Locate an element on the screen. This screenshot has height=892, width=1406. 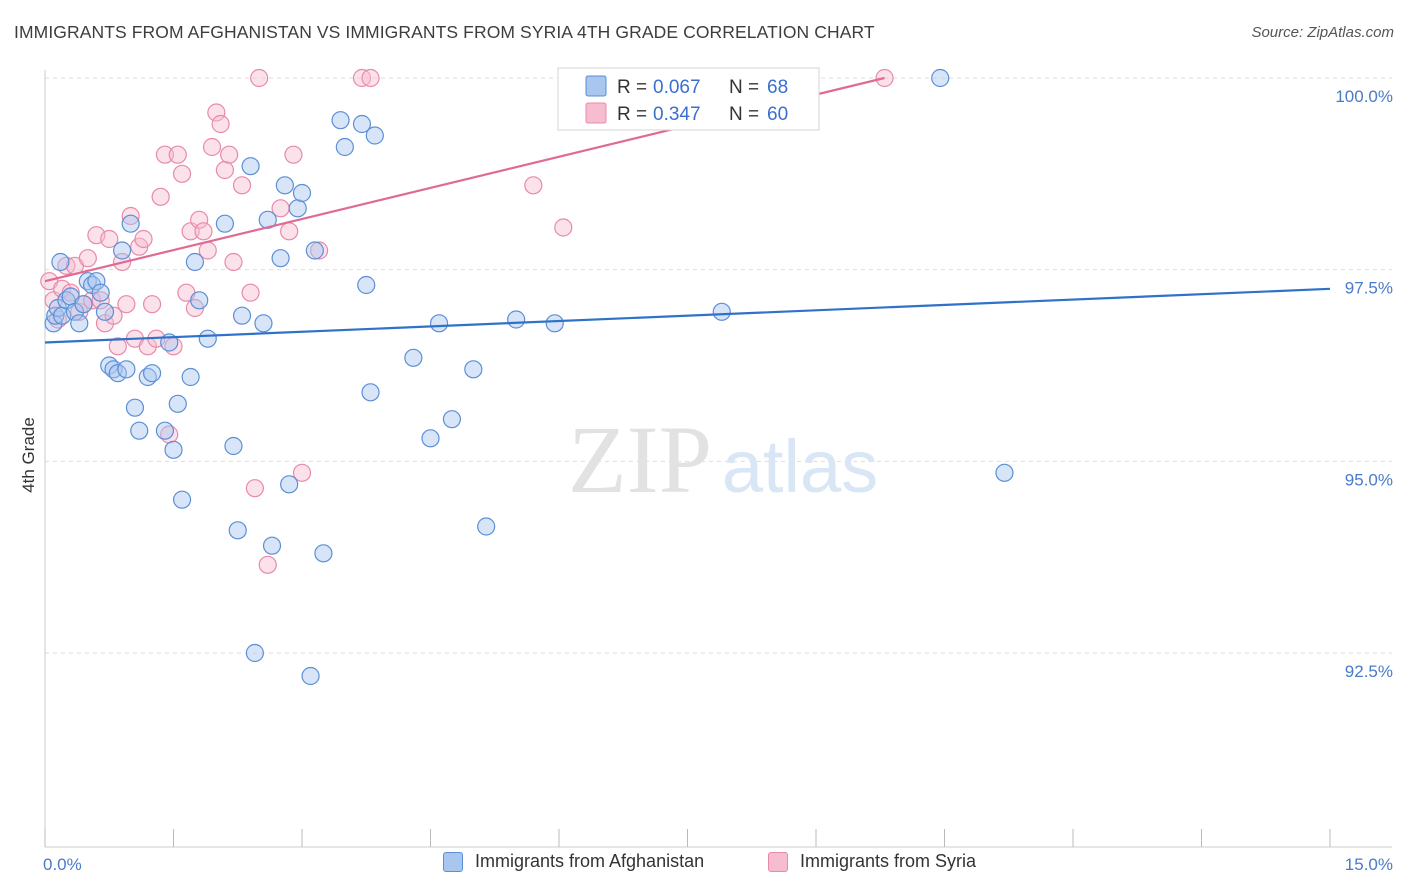
trend-line-afghanistan is located at coordinates (687, 315).